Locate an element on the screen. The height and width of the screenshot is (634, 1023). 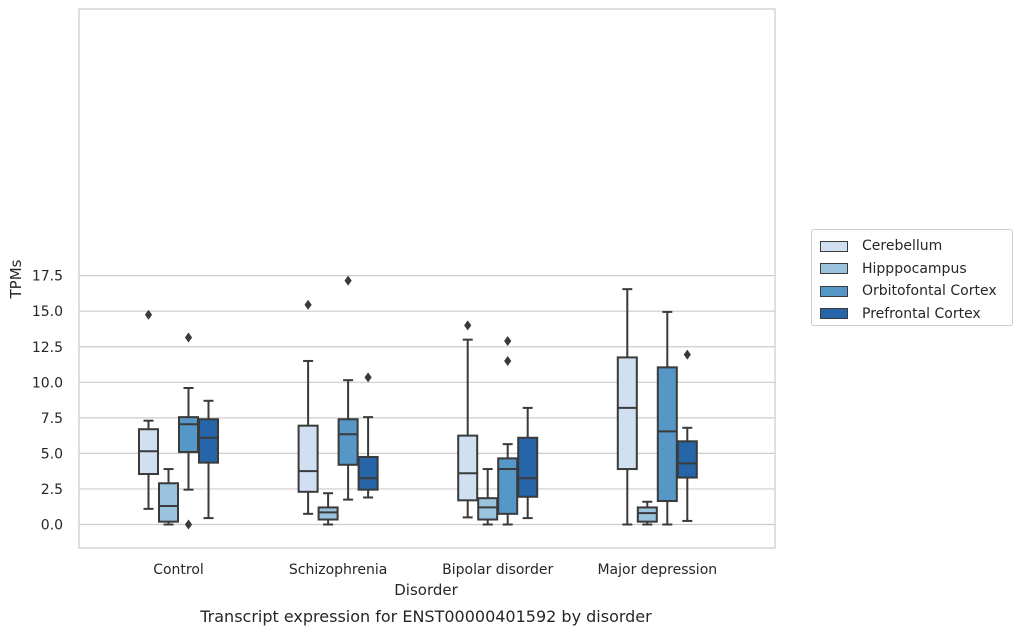
y-tick-labels: 0.0 2.5 5.0 7.5 10.0 12.5 15.0 17.5 is located at coordinates (47, 401).